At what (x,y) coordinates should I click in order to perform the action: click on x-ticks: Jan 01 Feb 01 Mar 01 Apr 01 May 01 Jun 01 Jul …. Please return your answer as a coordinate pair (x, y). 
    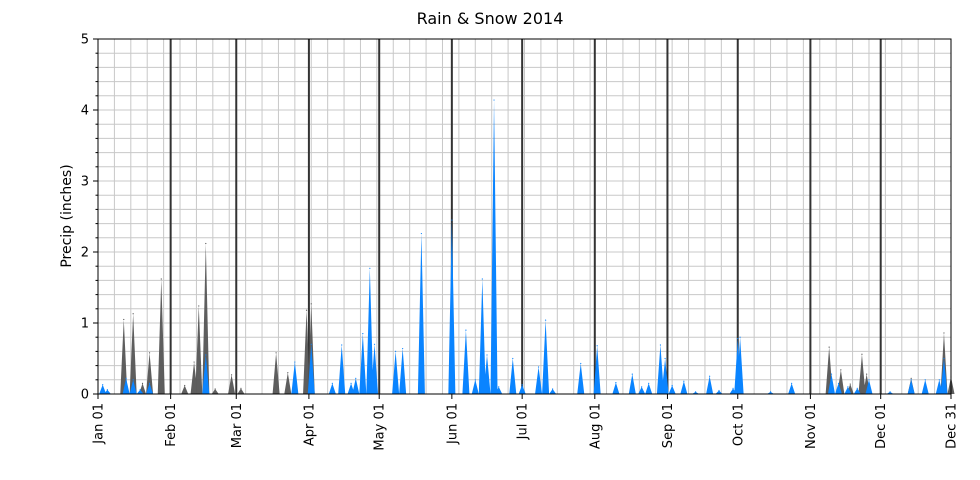
    Looking at the image, I should click on (526, 422).